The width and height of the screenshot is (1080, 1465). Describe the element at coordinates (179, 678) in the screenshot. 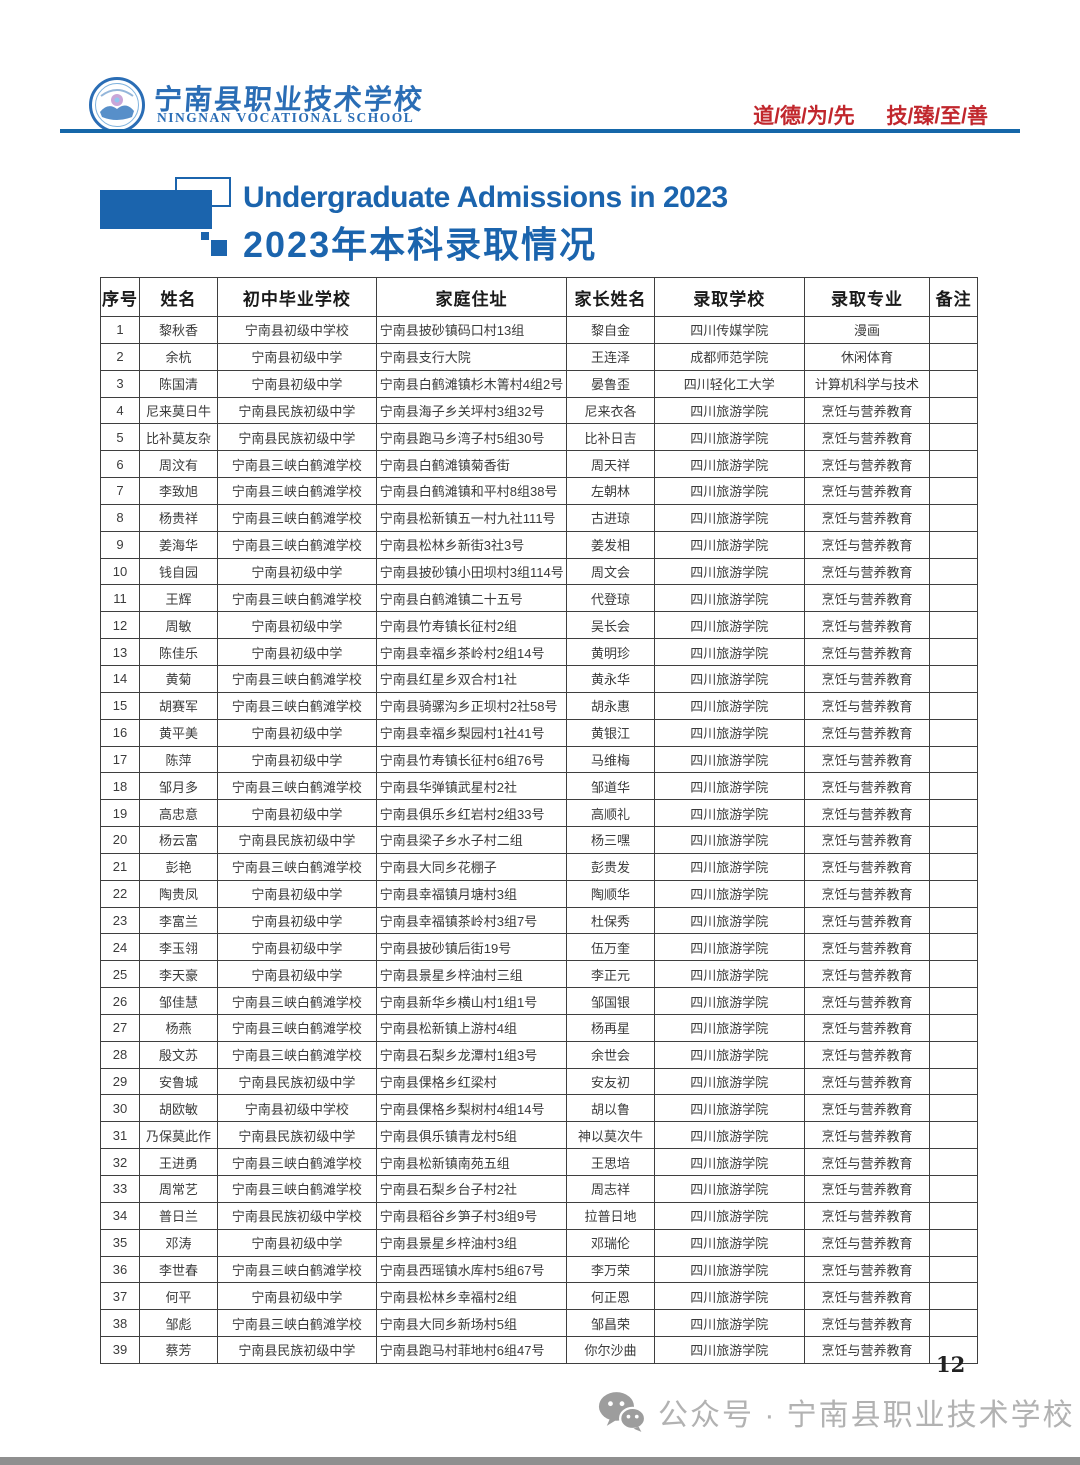

I see `table-cell: 黄菊` at that location.